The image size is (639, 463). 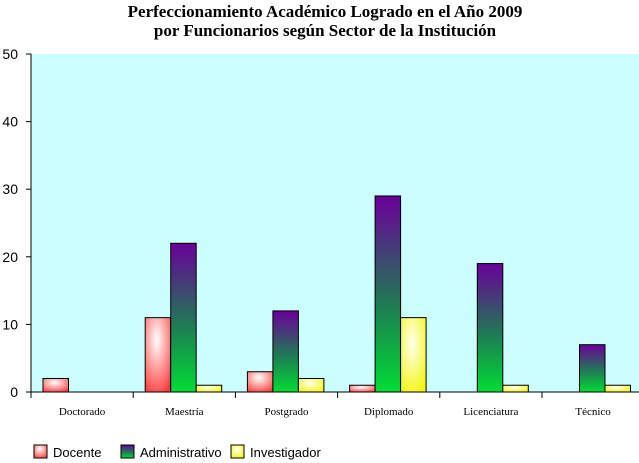 What do you see at coordinates (10, 324) in the screenshot?
I see `y-tick-label: 10` at bounding box center [10, 324].